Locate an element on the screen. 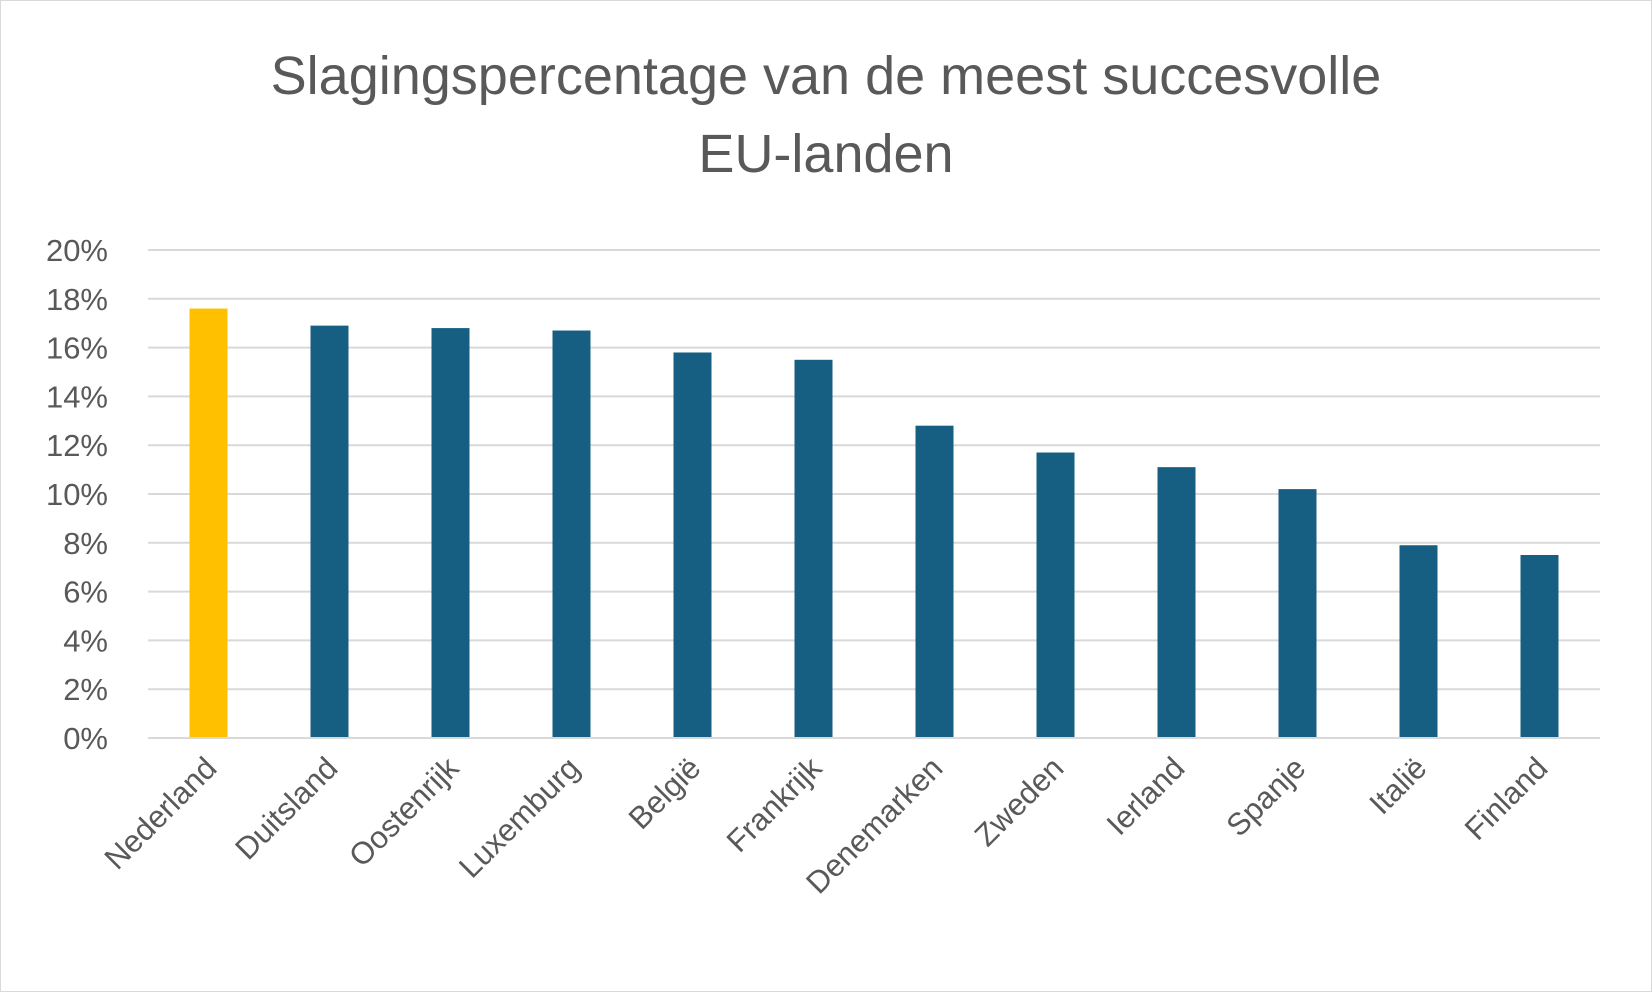 The width and height of the screenshot is (1652, 992). y-tick-label: 6% is located at coordinates (85, 592).